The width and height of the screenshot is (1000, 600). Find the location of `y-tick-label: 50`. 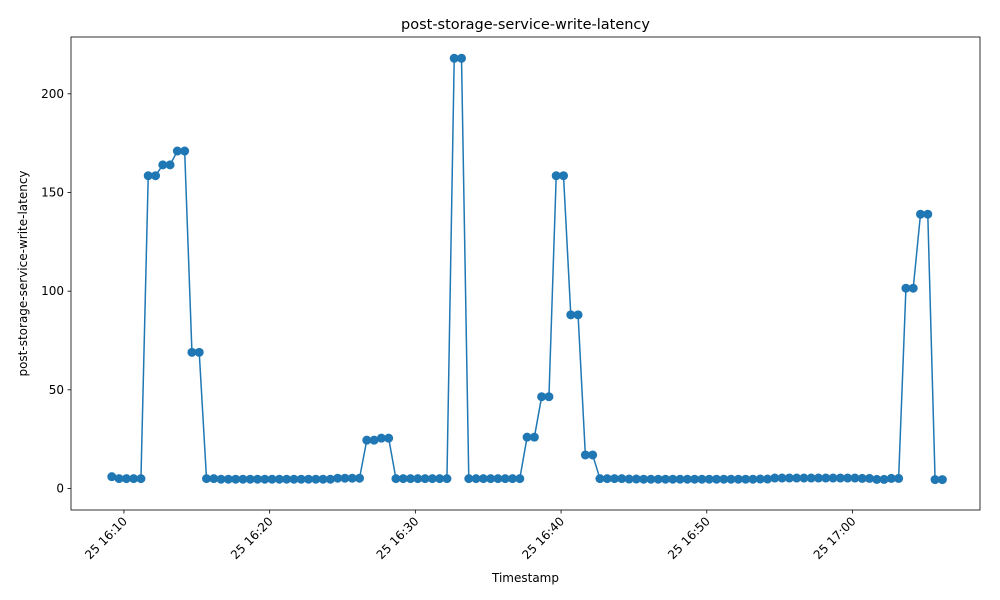

y-tick-label: 50 is located at coordinates (56, 390).